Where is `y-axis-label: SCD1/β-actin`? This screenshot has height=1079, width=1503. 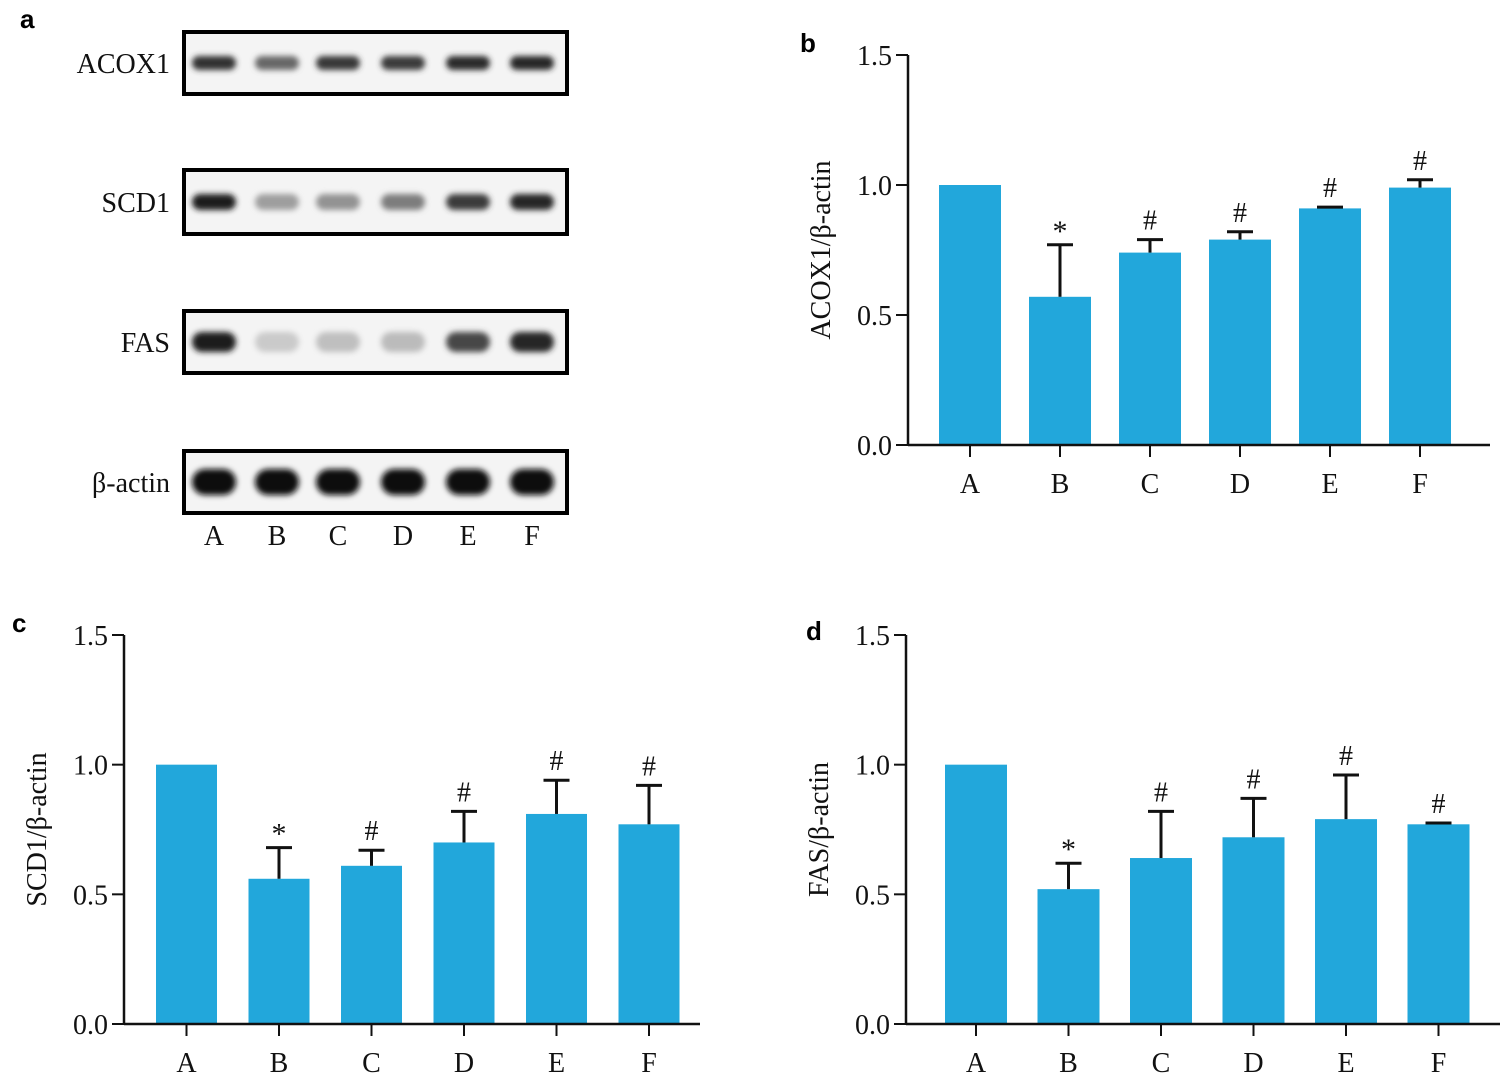
y-axis-label: SCD1/β-actin is located at coordinates (37, 829).